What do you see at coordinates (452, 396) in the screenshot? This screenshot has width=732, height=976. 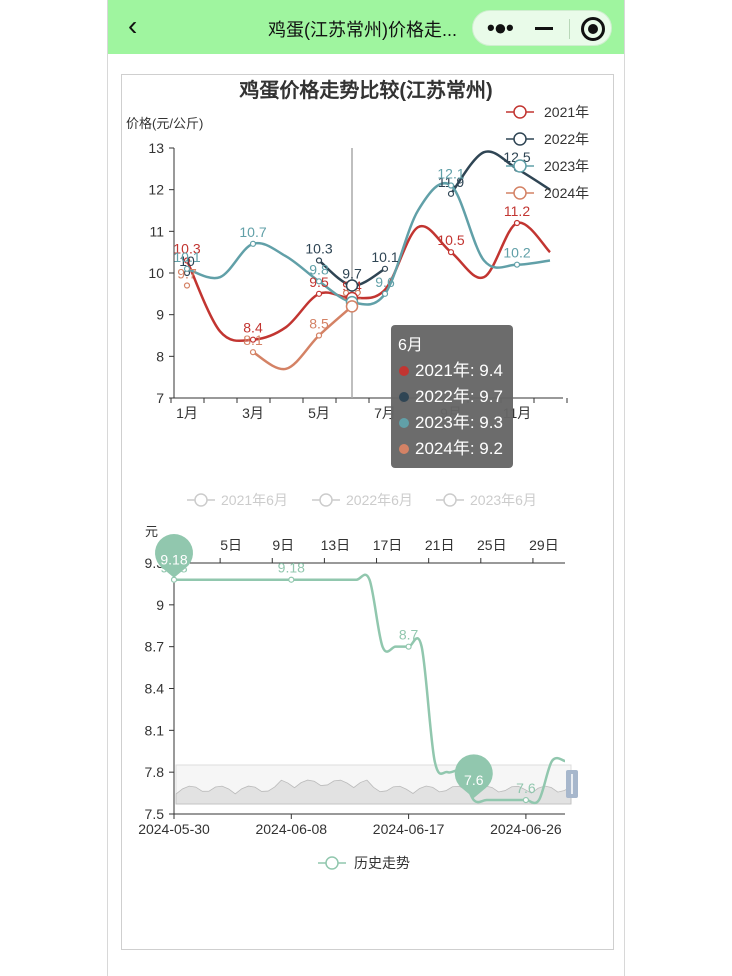 I see `tooltip-box` at bounding box center [452, 396].